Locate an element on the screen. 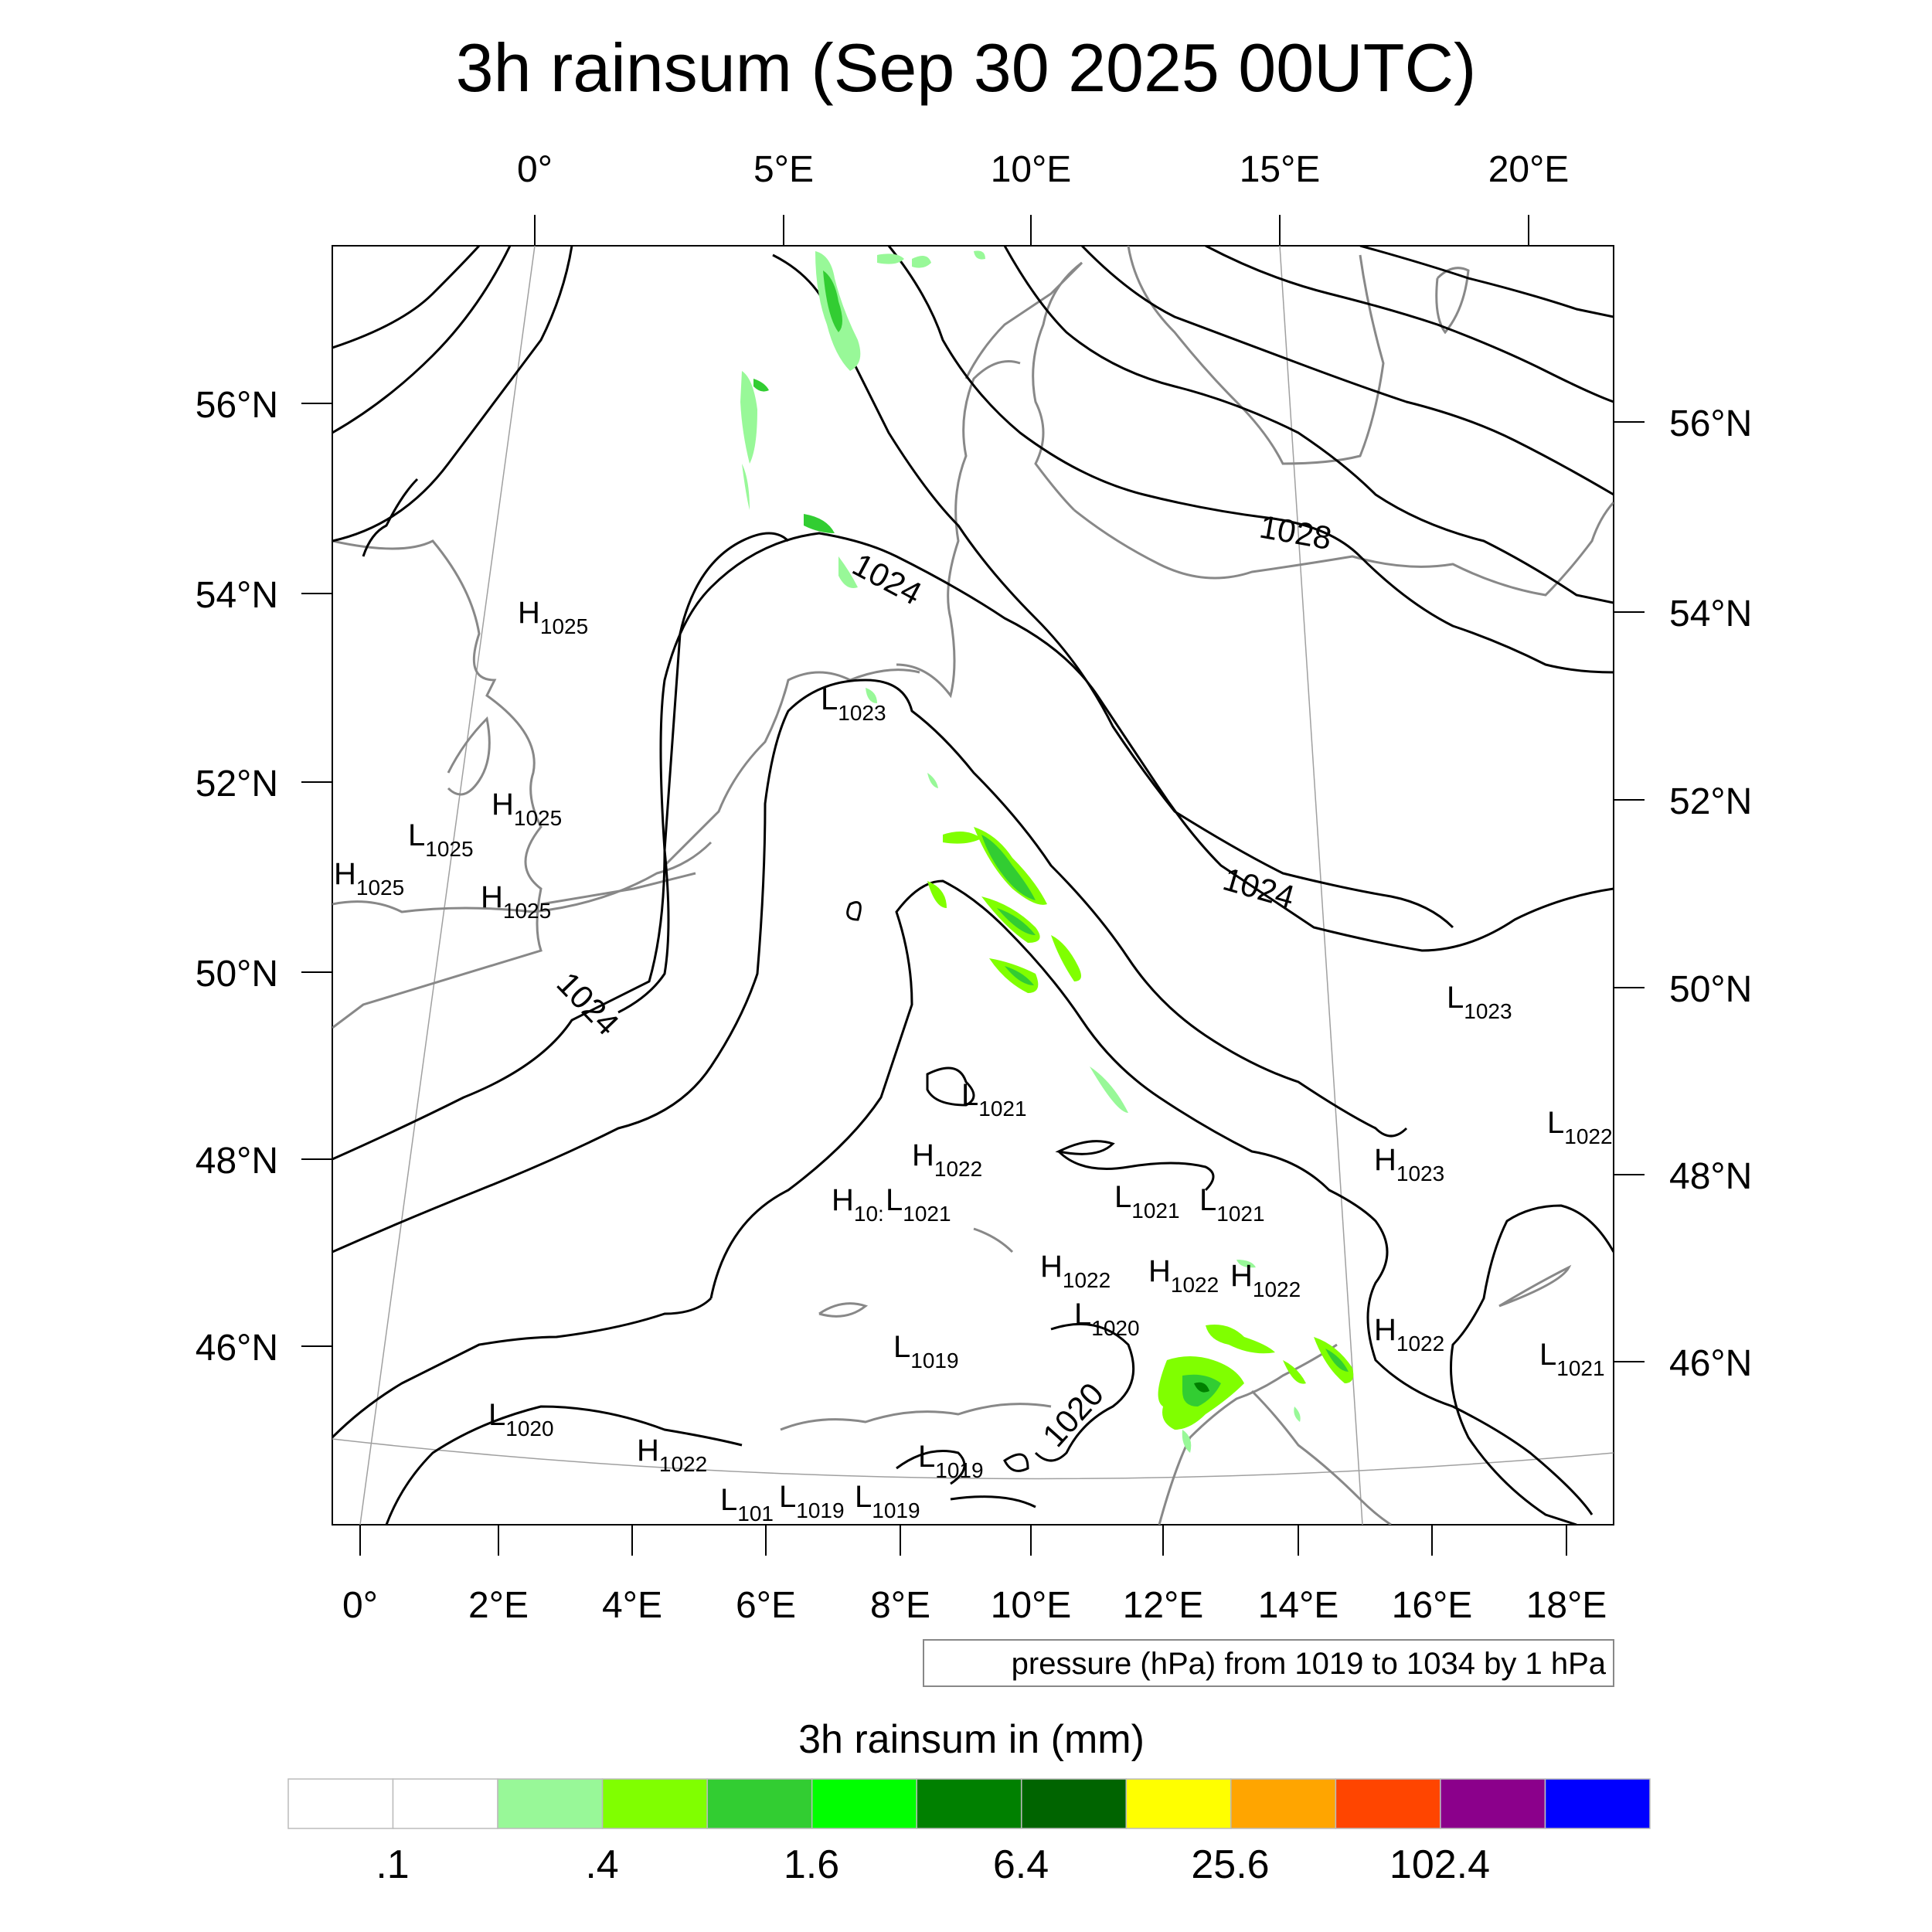  meridian-15e is located at coordinates (1321, 885).